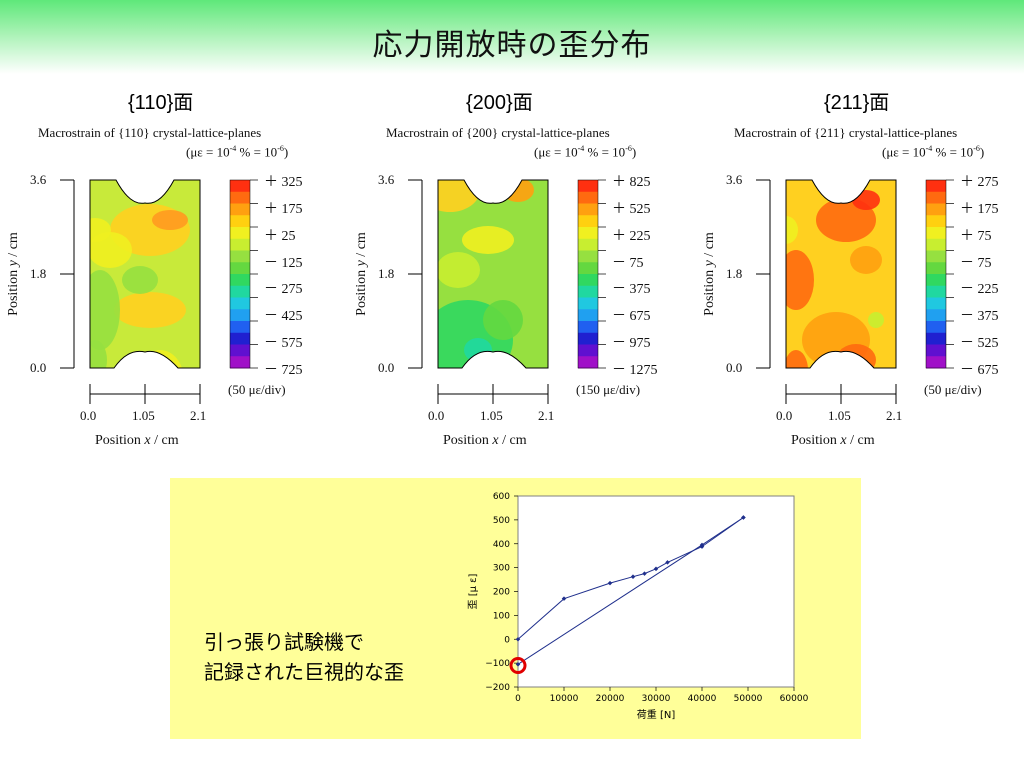 This screenshot has width=1024, height=768. What do you see at coordinates (979, 370) in the screenshot?
I see `colorbar-label: － 675` at bounding box center [979, 370].